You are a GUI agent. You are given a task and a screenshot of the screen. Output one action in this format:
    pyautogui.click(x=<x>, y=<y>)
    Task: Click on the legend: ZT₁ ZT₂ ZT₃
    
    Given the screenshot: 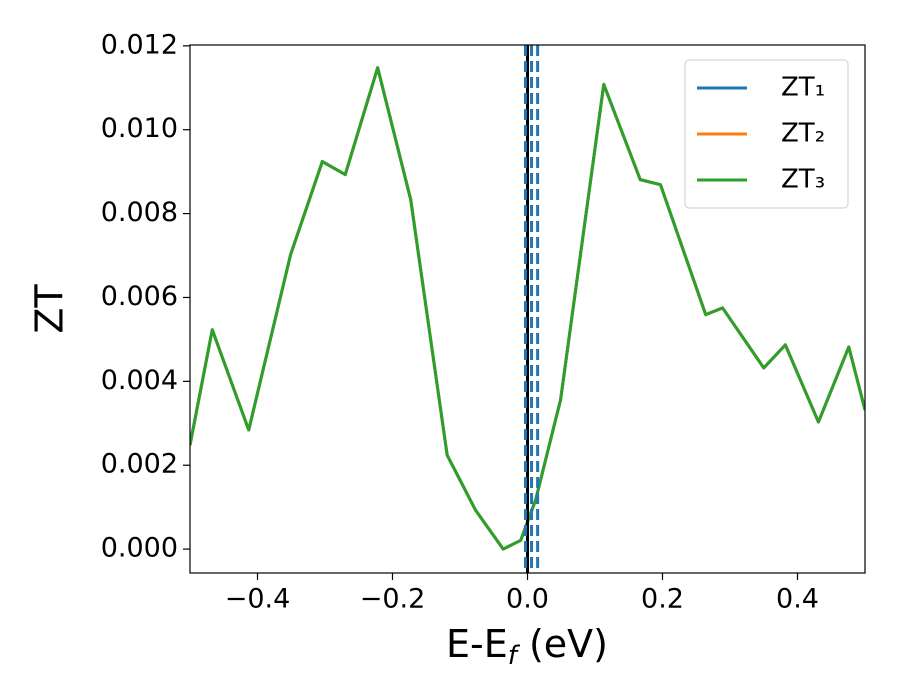 What is the action you would take?
    pyautogui.click(x=766, y=134)
    